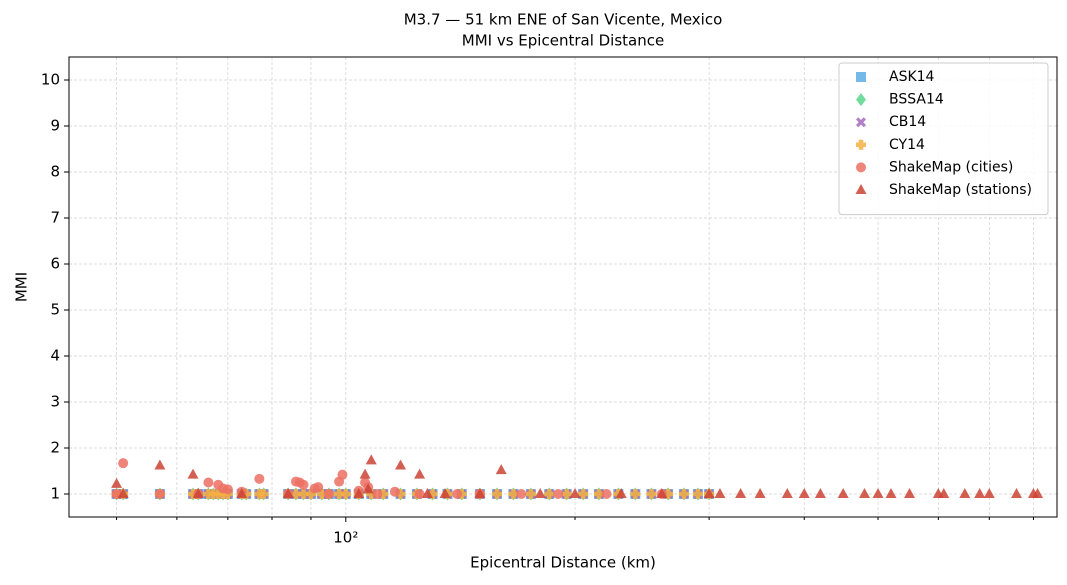 The image size is (1067, 585). Describe the element at coordinates (55, 126) in the screenshot. I see `y-tick-label: 9` at that location.